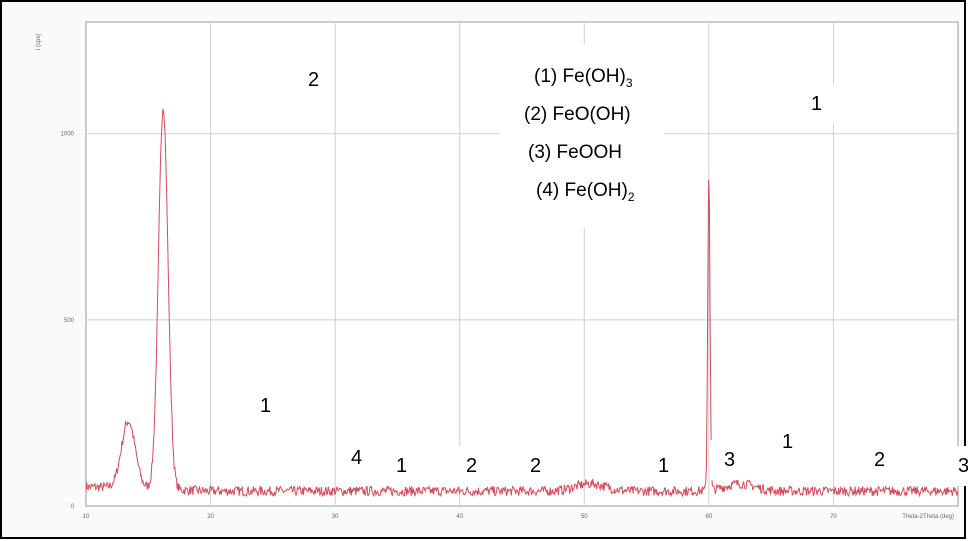 This screenshot has height=541, width=968. Describe the element at coordinates (335, 517) in the screenshot. I see `x-tick-label: 30` at that location.